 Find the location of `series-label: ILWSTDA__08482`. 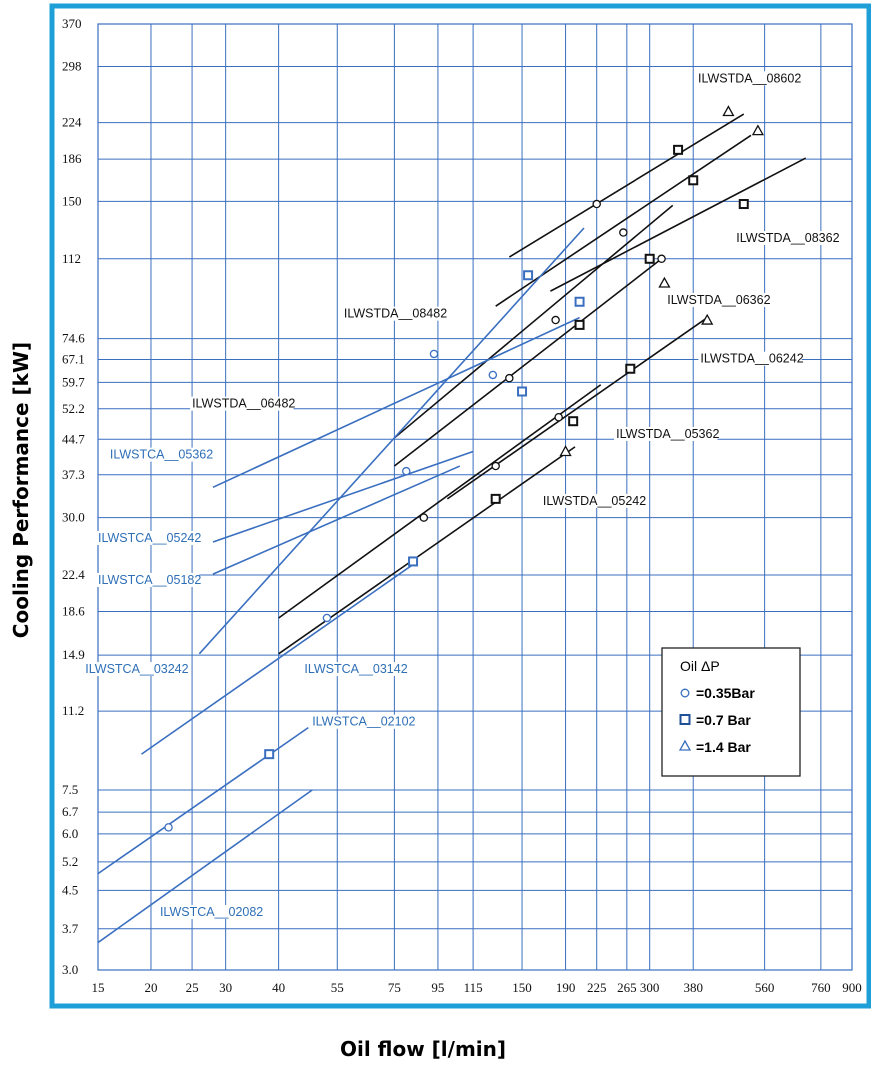

series-label: ILWSTDA__08482 is located at coordinates (395, 314).